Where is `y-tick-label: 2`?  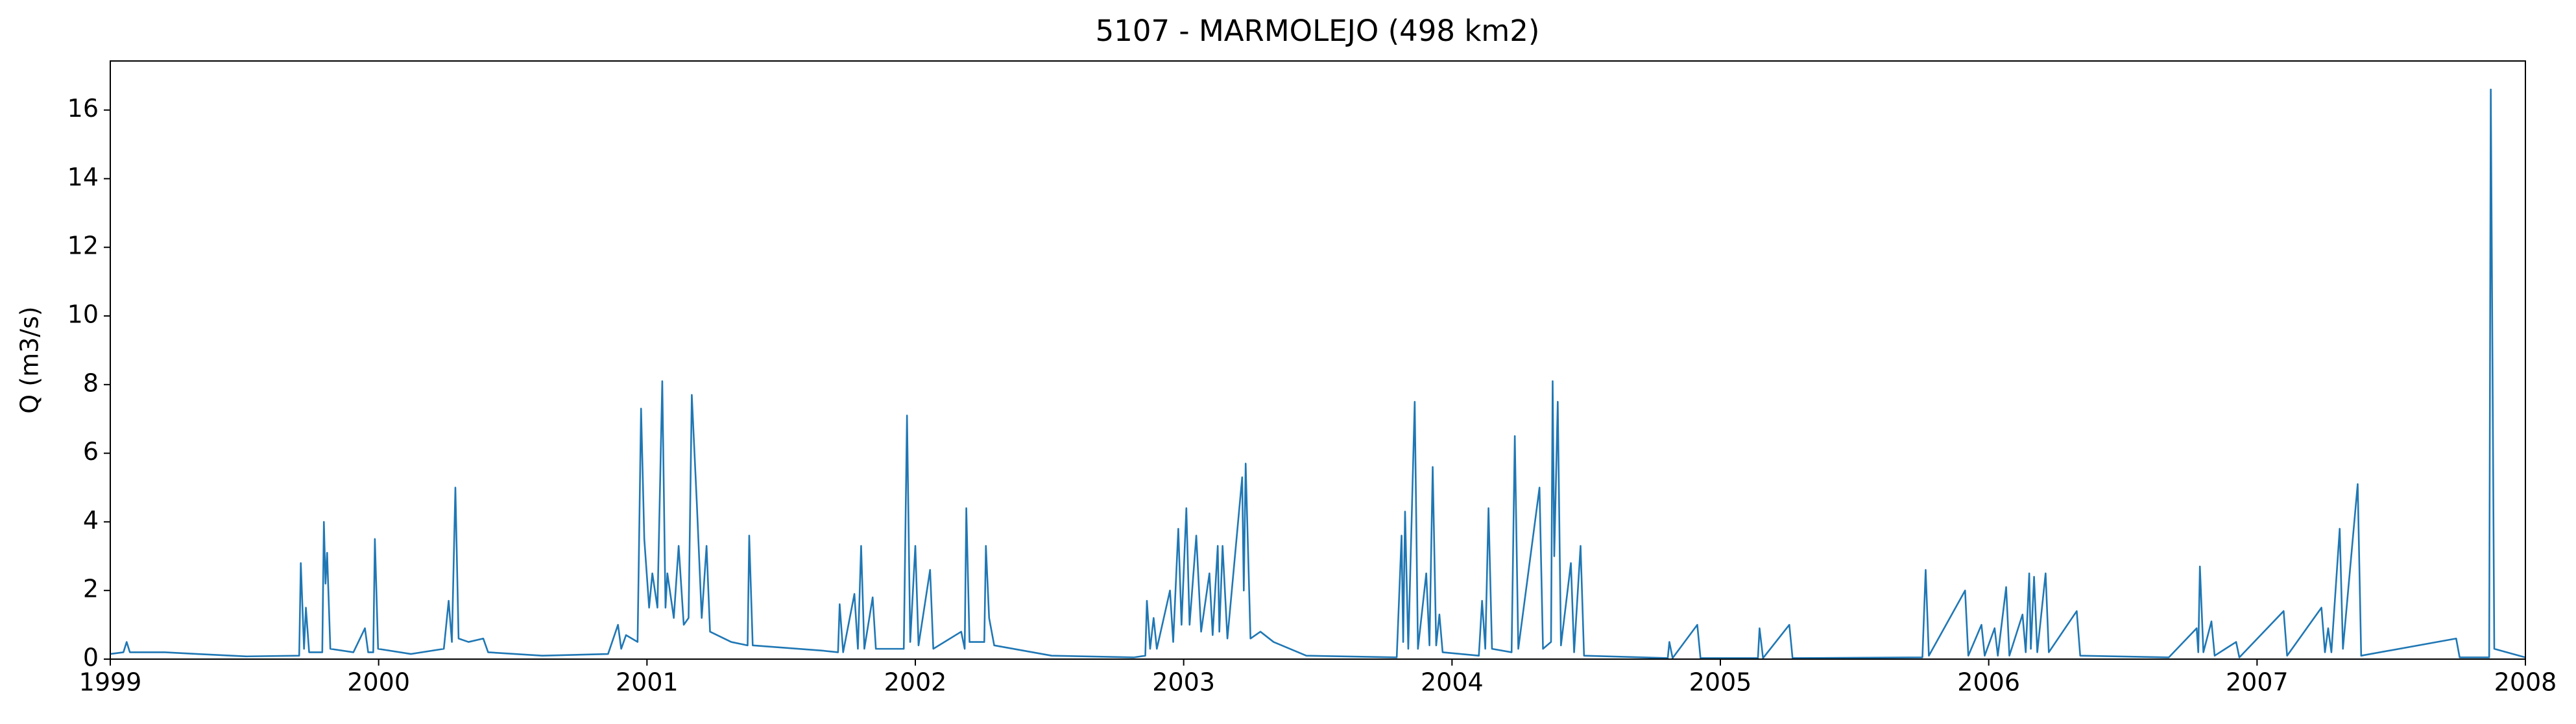 y-tick-label: 2 is located at coordinates (91, 589).